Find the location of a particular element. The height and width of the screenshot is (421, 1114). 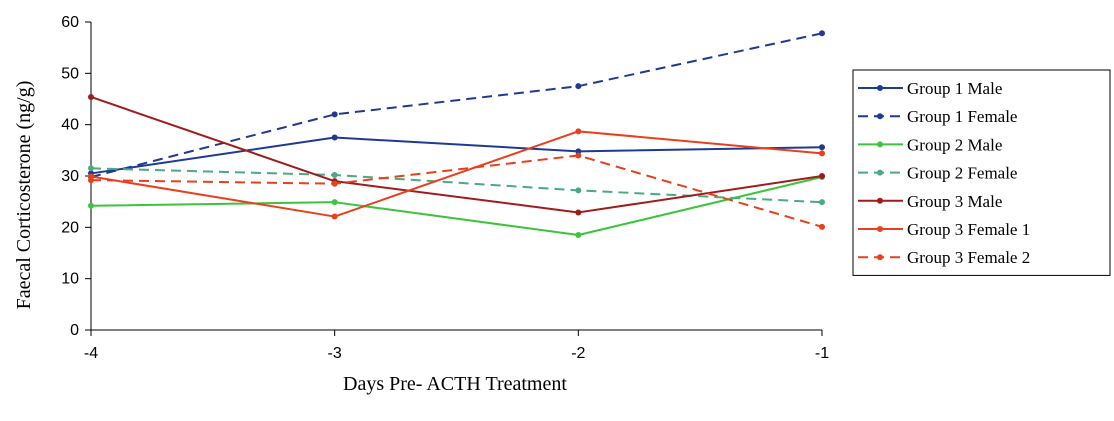

legend-item: Group 1 Female is located at coordinates (937, 116).